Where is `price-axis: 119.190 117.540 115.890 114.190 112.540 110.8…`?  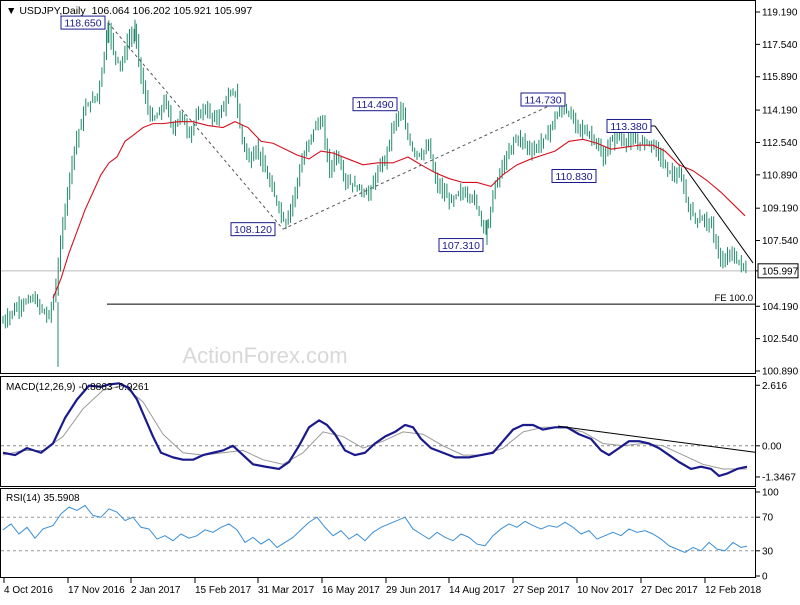 price-axis: 119.190 117.540 115.890 114.190 112.540 110.8… is located at coordinates (777, 193).